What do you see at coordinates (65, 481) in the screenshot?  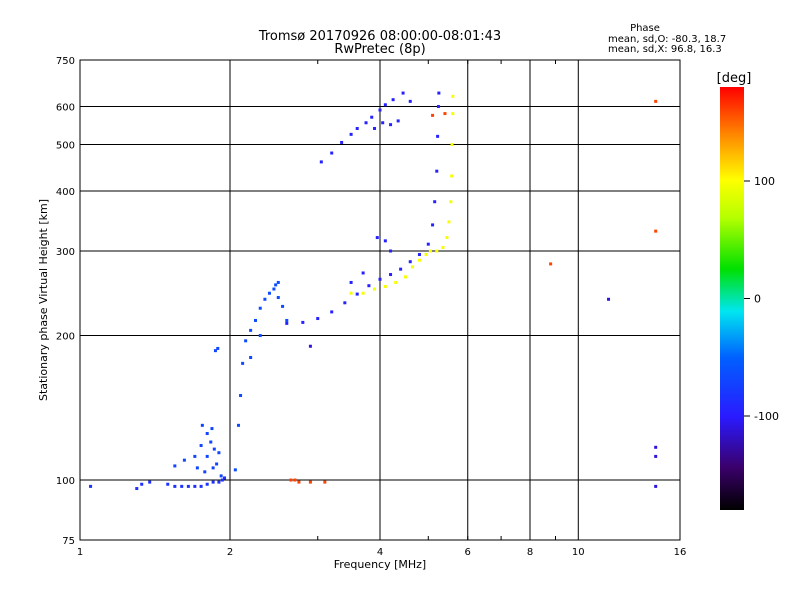 I see `y-tick-label: 100` at bounding box center [65, 481].